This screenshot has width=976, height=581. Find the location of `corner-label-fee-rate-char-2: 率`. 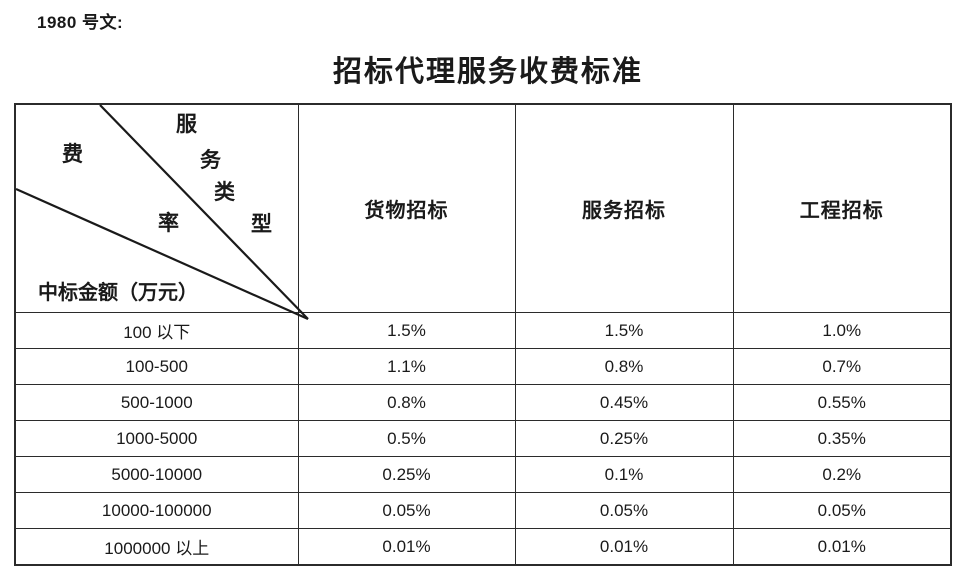

corner-label-fee-rate-char-2: 率 is located at coordinates (168, 222).